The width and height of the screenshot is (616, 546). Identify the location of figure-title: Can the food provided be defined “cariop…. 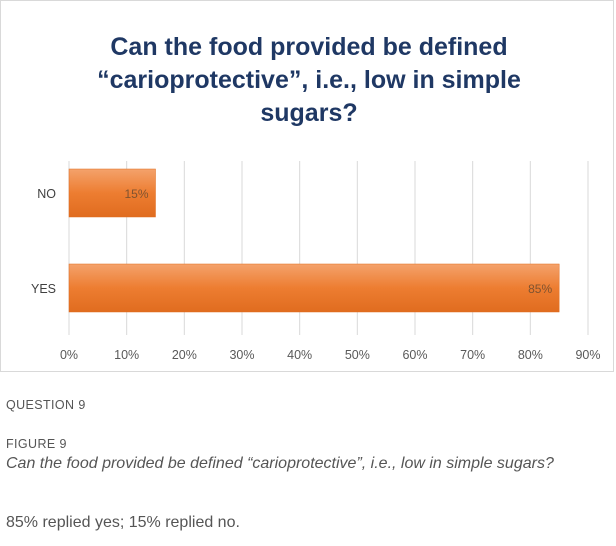
(280, 463).